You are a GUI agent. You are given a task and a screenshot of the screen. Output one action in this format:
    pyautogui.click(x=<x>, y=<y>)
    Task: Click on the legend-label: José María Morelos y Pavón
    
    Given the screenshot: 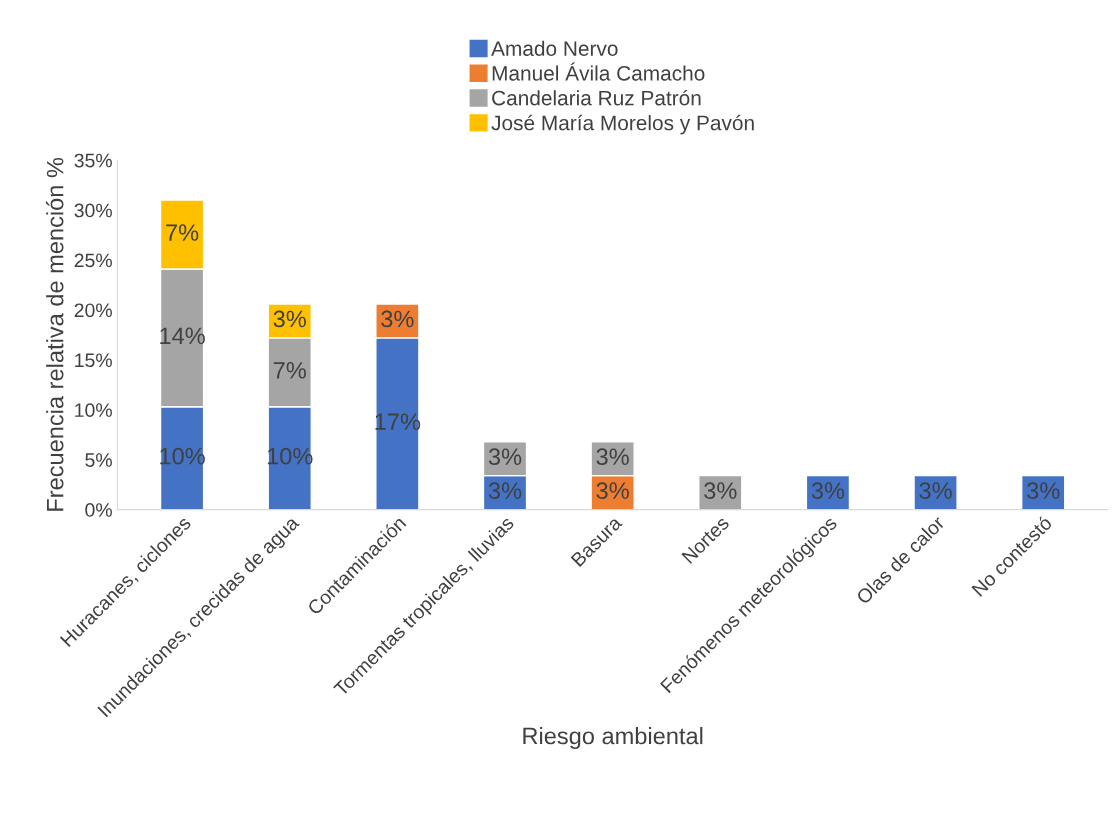 What is the action you would take?
    pyautogui.click(x=622, y=124)
    